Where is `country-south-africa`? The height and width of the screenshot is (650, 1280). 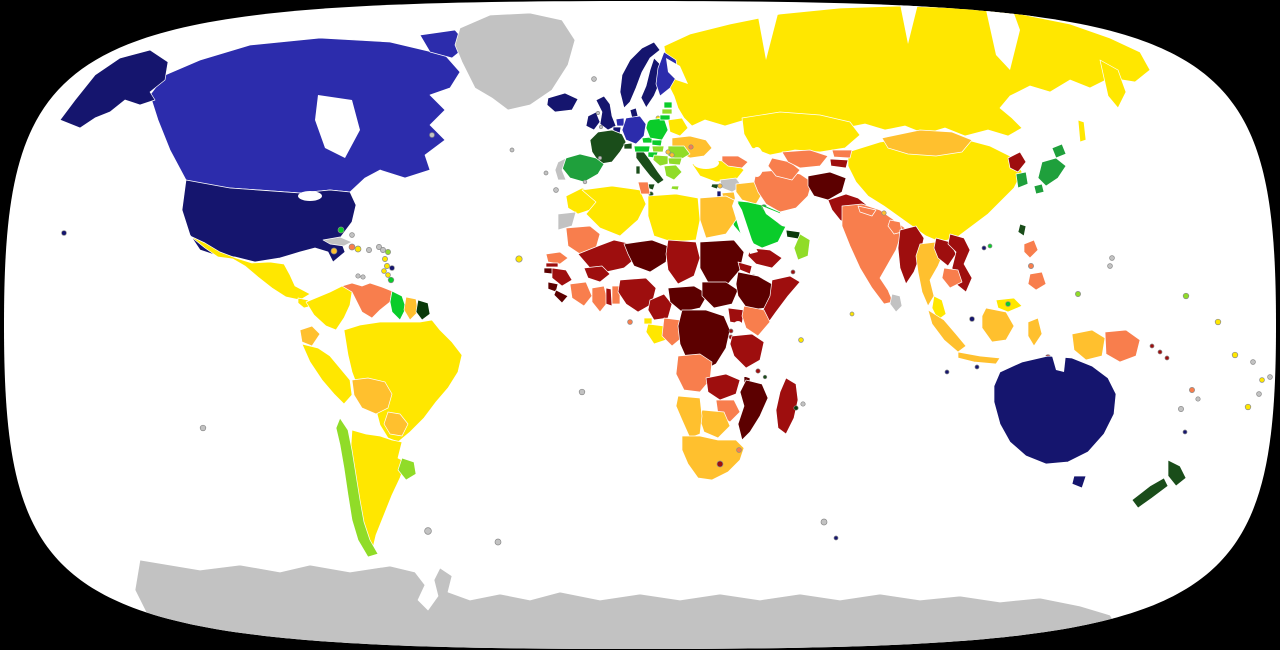
country-south-africa is located at coordinates (713, 458).